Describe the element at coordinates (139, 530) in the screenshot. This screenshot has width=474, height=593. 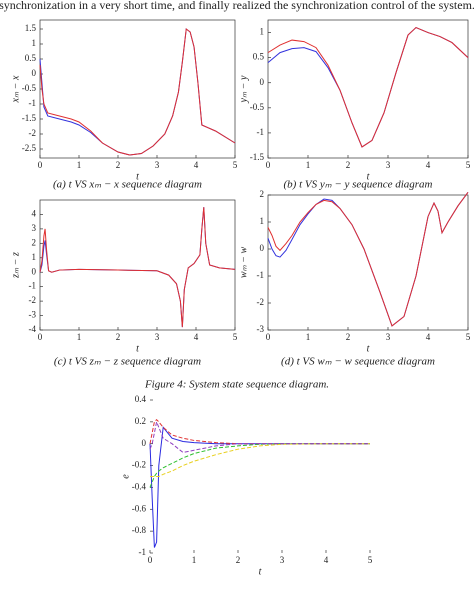
I see `y-tick-label: -0.8` at that location.